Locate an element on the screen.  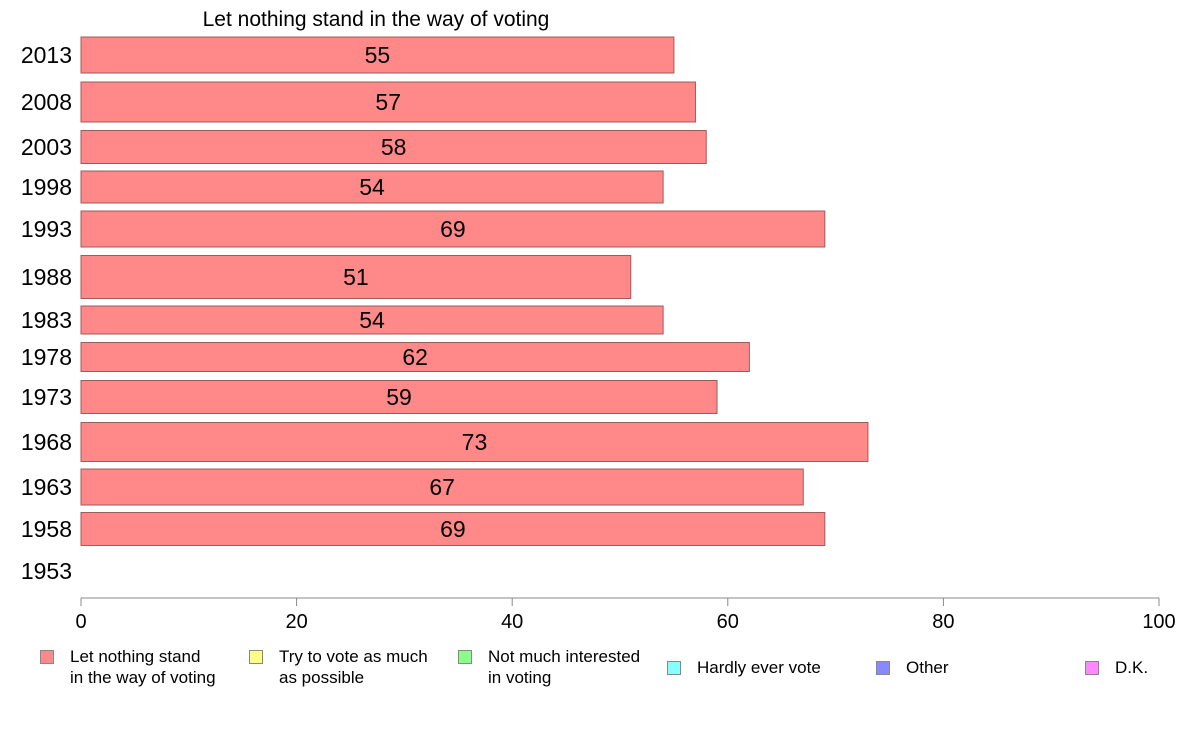
data-label: 51 is located at coordinates (356, 277).